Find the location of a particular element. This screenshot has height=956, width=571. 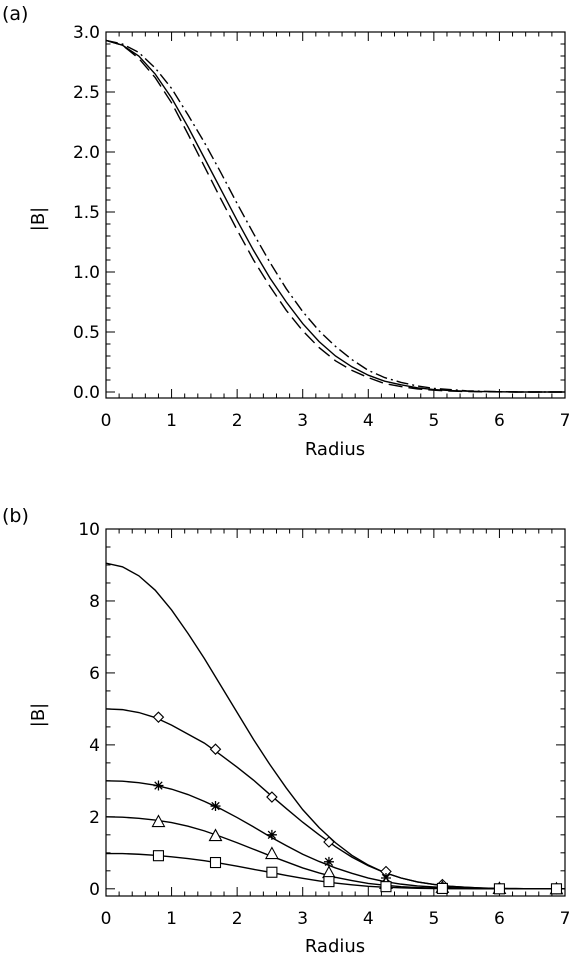

y-tick-label: 10 is located at coordinates (89, 530).